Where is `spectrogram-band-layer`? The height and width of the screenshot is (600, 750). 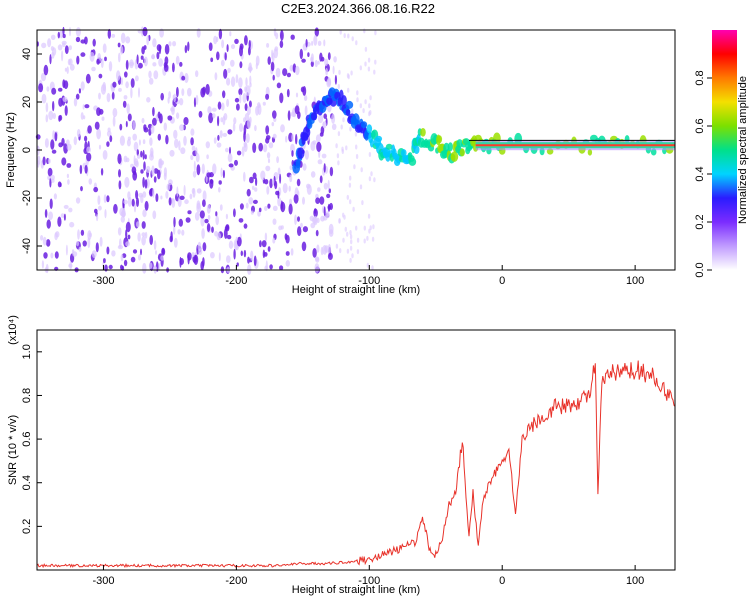 spectrogram-band-layer is located at coordinates (571, 145).